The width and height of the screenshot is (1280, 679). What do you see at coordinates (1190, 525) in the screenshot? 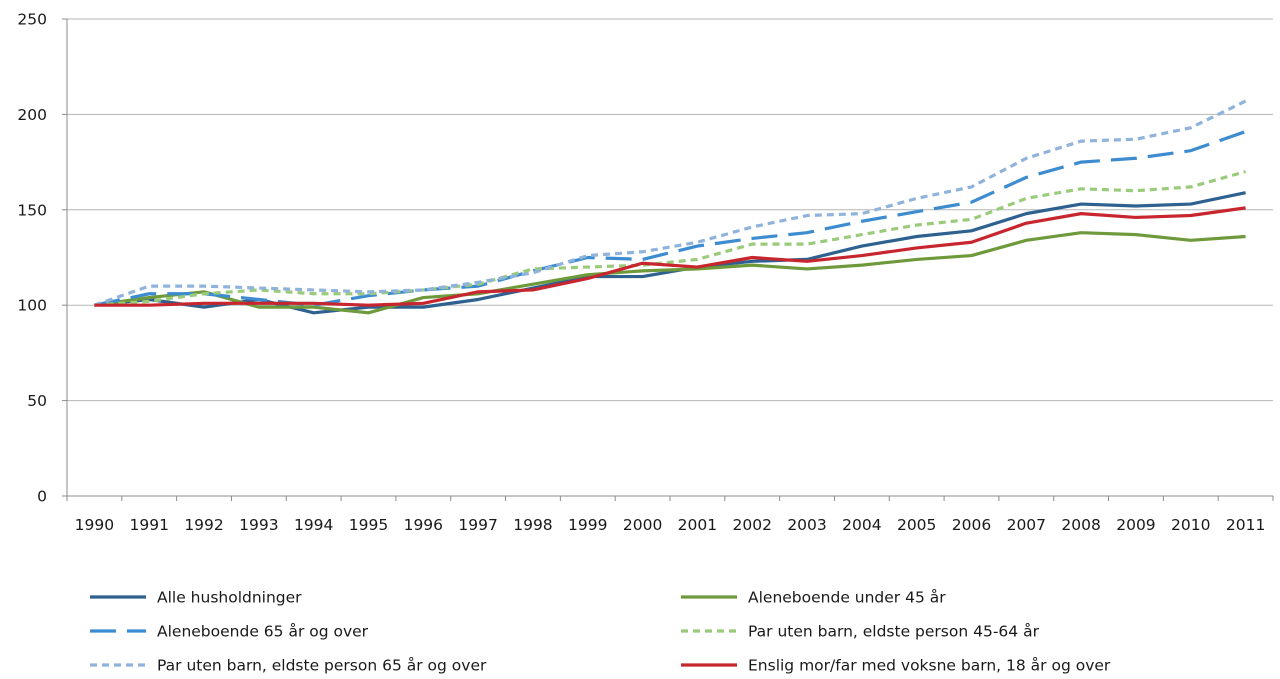
I see `x-tick-label: 2010` at bounding box center [1190, 525].